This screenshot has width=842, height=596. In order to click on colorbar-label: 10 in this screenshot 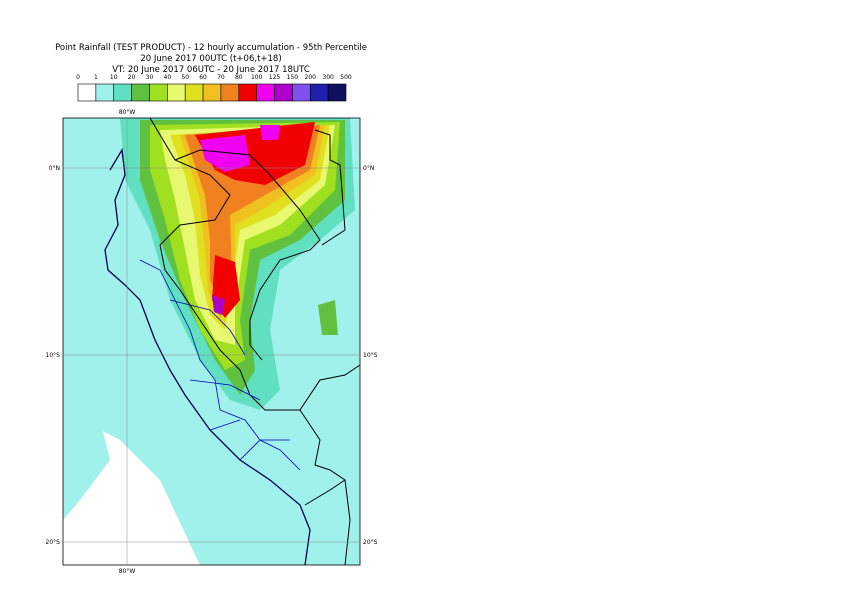, I will do `click(114, 77)`.